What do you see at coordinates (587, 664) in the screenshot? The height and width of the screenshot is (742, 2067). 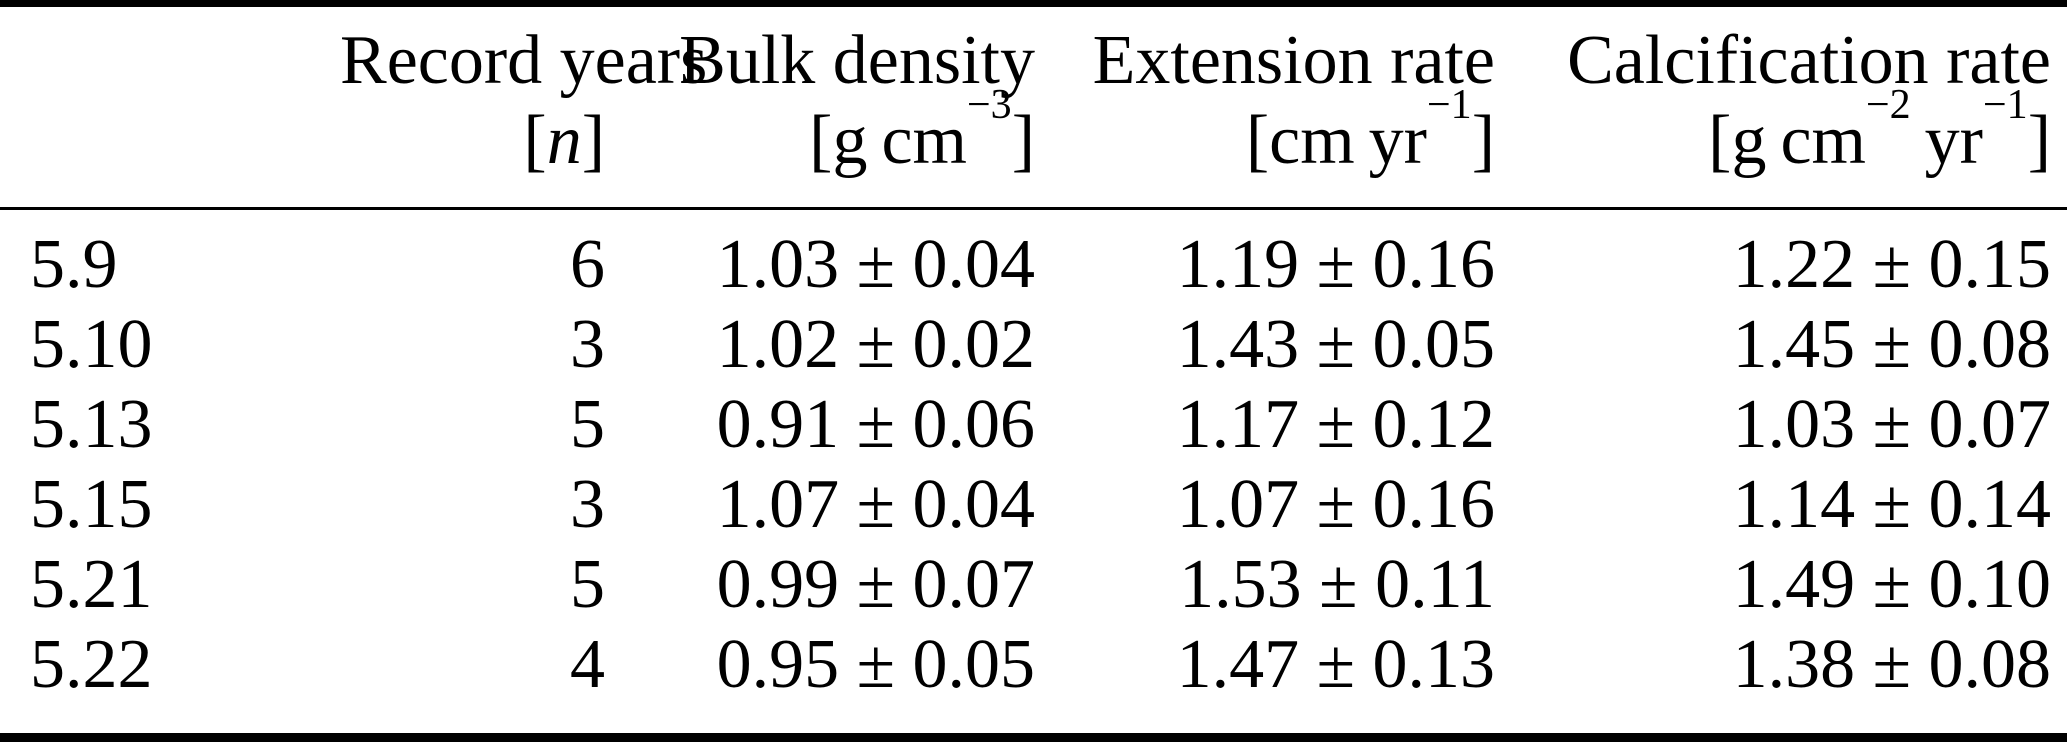 I see `value-cell: 4` at bounding box center [587, 664].